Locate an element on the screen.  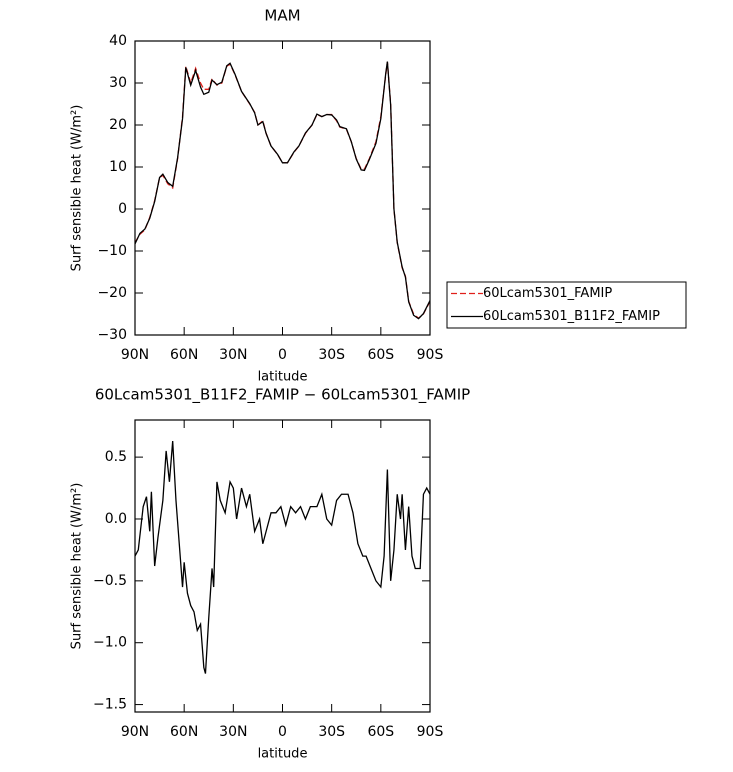
y-tick-label: −20 is located at coordinates (112, 293).